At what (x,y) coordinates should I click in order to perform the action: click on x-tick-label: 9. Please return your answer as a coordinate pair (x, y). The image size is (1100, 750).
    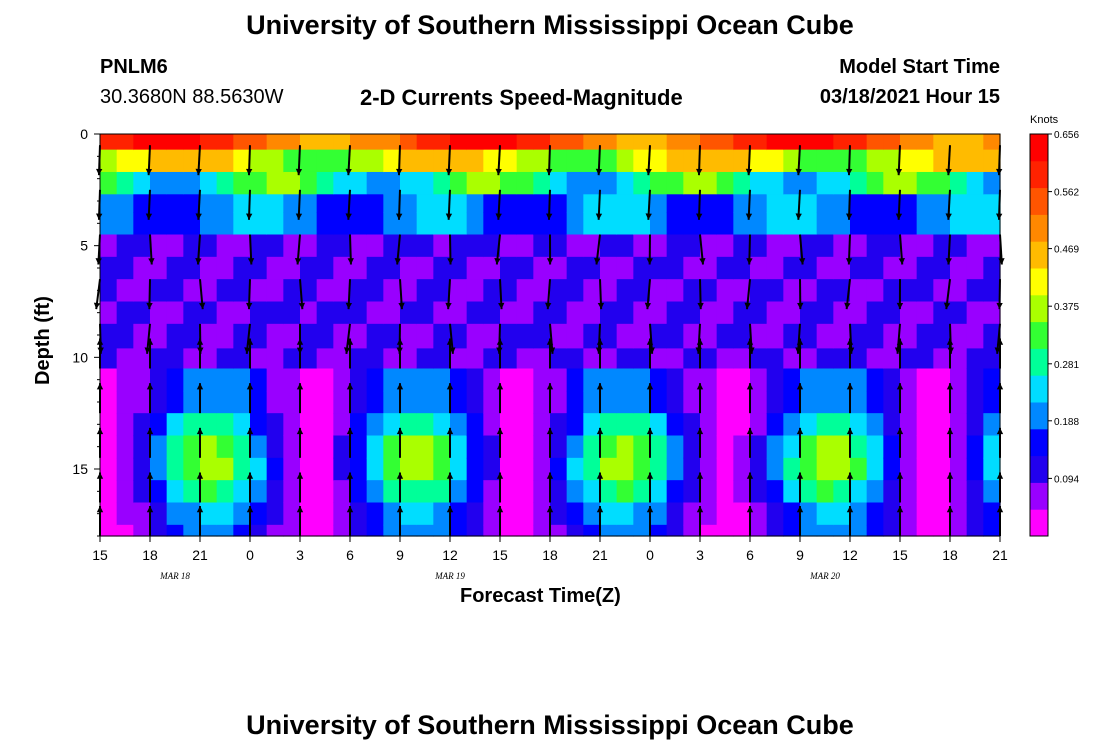
    Looking at the image, I should click on (800, 555).